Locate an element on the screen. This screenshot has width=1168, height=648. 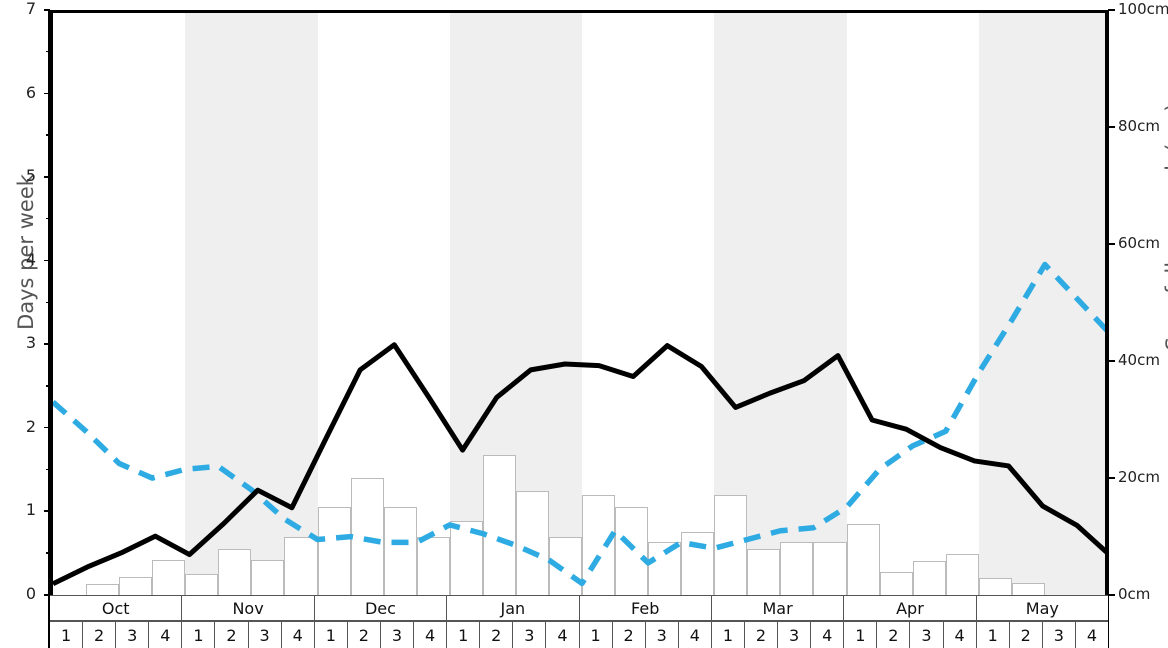
right-tick-mark-40cm is located at coordinates (1111, 361).